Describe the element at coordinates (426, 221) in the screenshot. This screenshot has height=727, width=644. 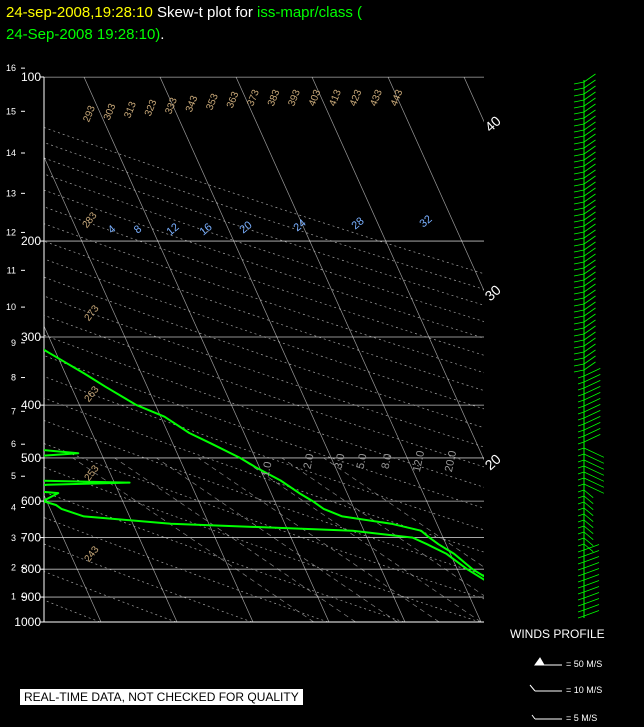
I see `mixing-ratio-label: 32` at that location.